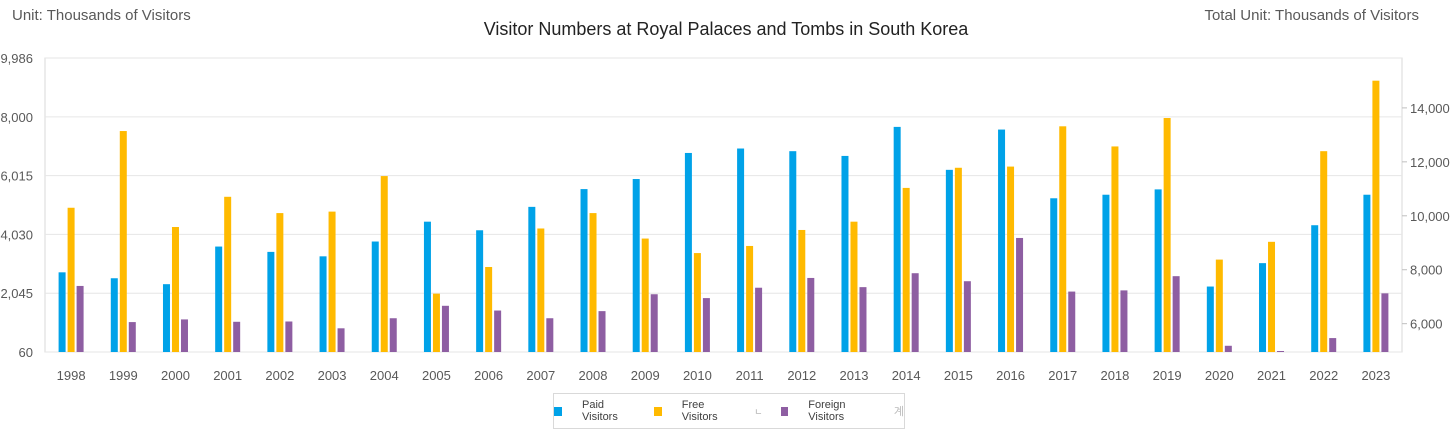 This screenshot has height=430, width=1456. Describe the element at coordinates (1323, 375) in the screenshot. I see `x-tick-label: 2022` at that location.